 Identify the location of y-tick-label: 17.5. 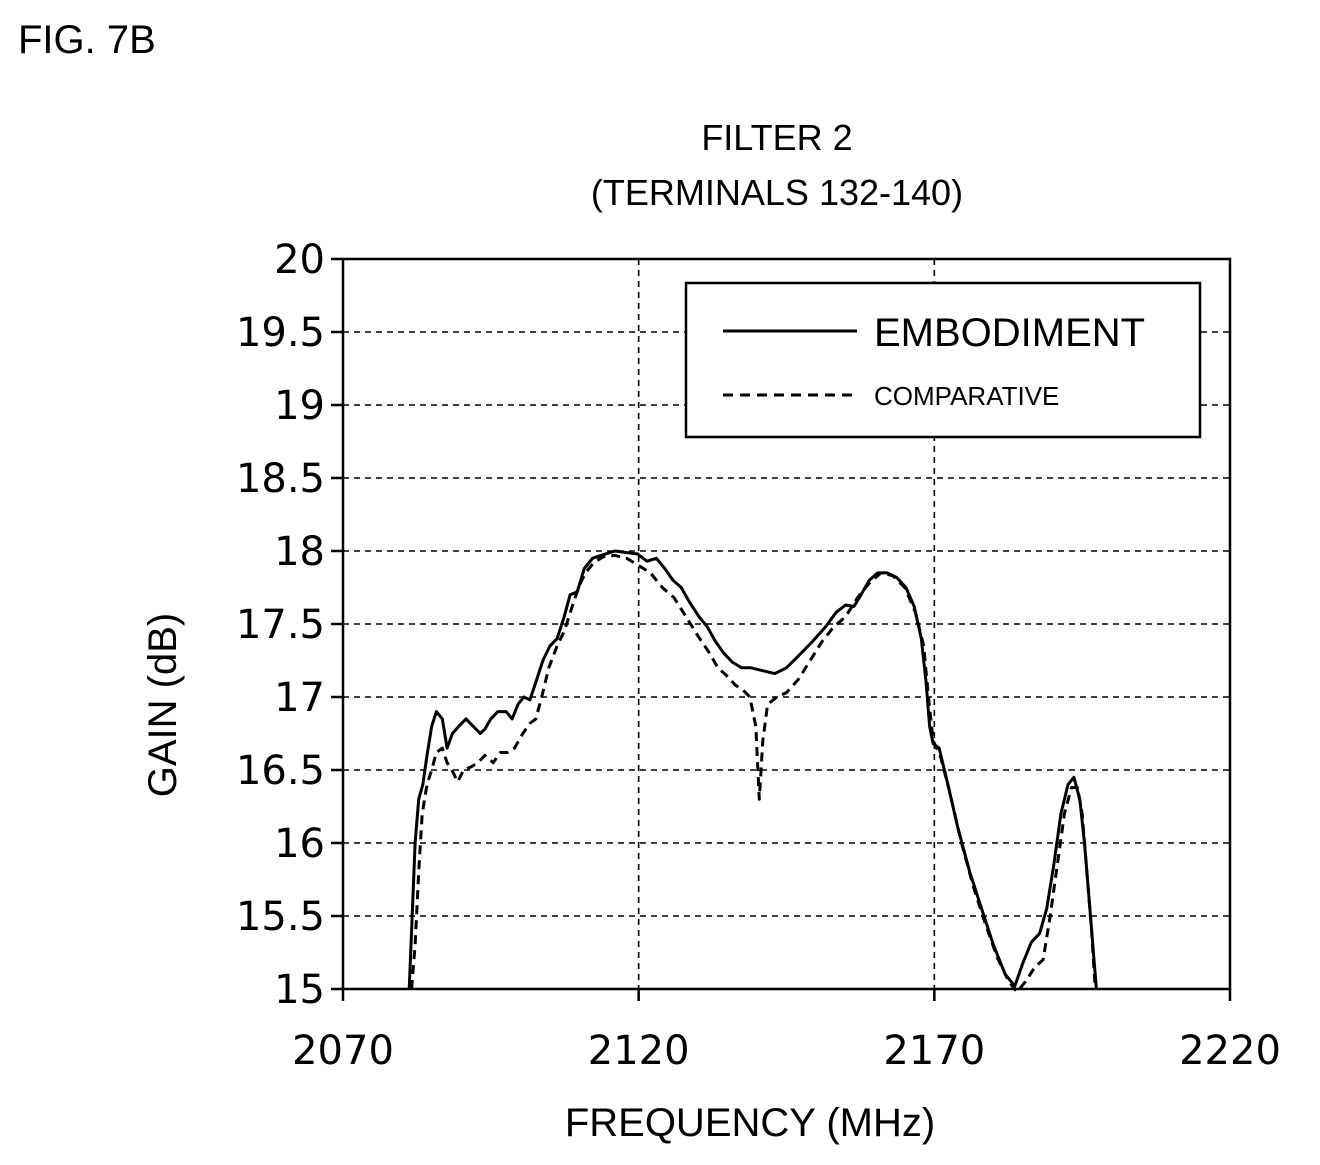
(280, 625).